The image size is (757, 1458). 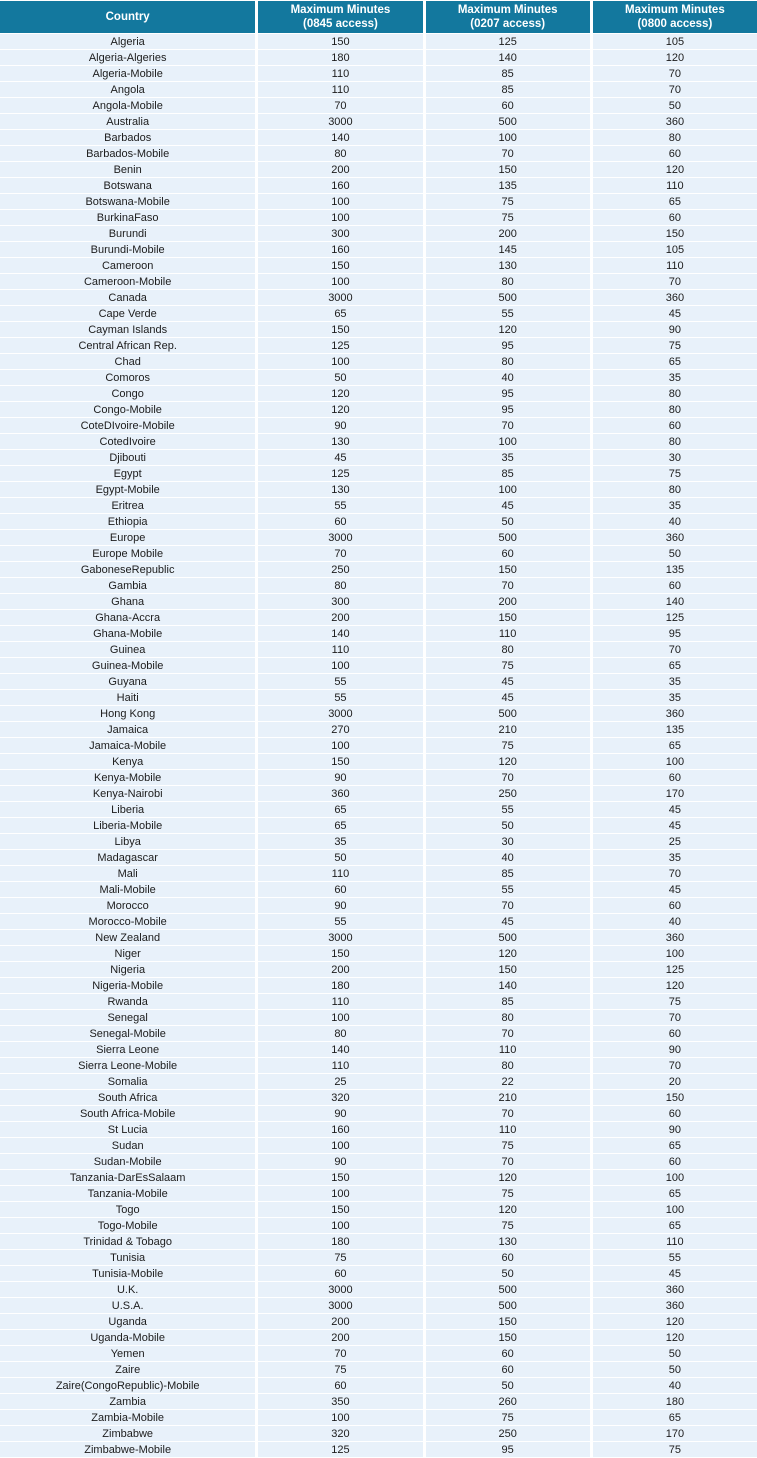 I want to click on table-row: Burundi-Mobile 160 145 105, so click(x=378, y=250).